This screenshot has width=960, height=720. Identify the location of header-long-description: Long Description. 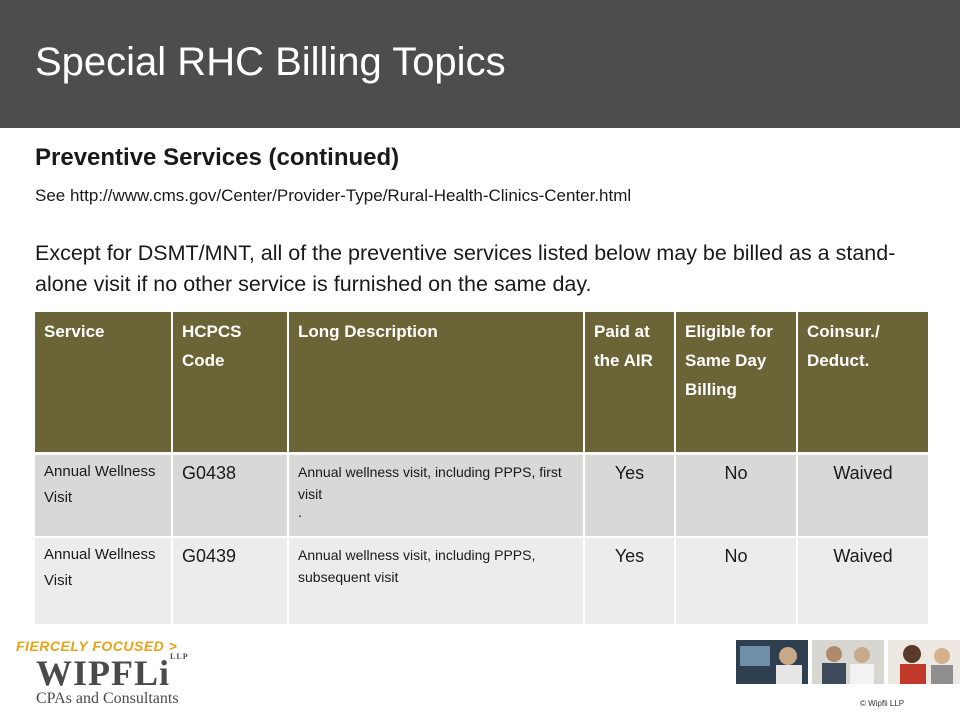
(436, 383).